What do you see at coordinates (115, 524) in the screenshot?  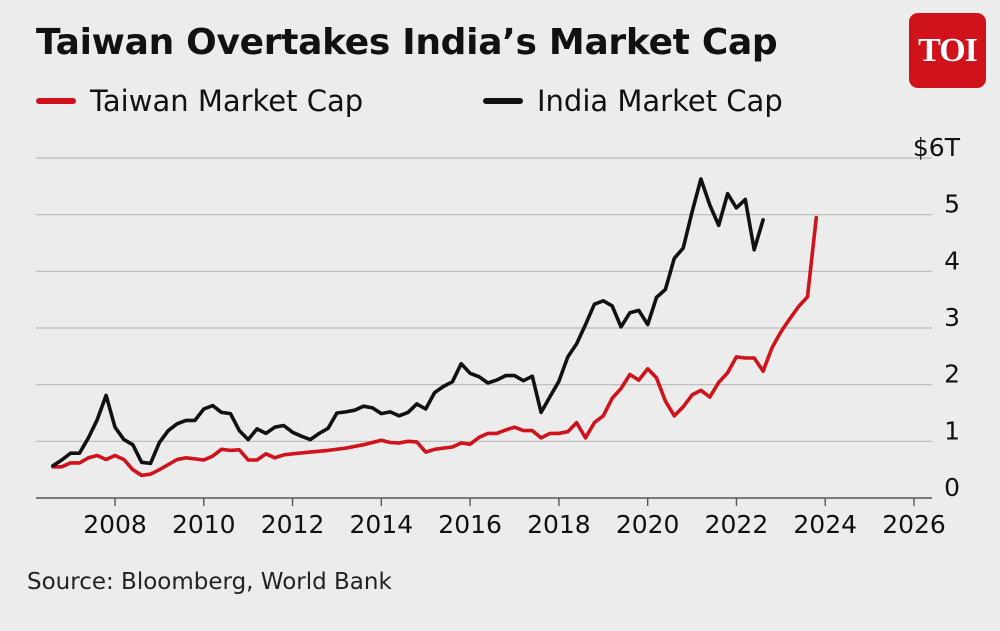 I see `x-tick-label: 2008` at bounding box center [115, 524].